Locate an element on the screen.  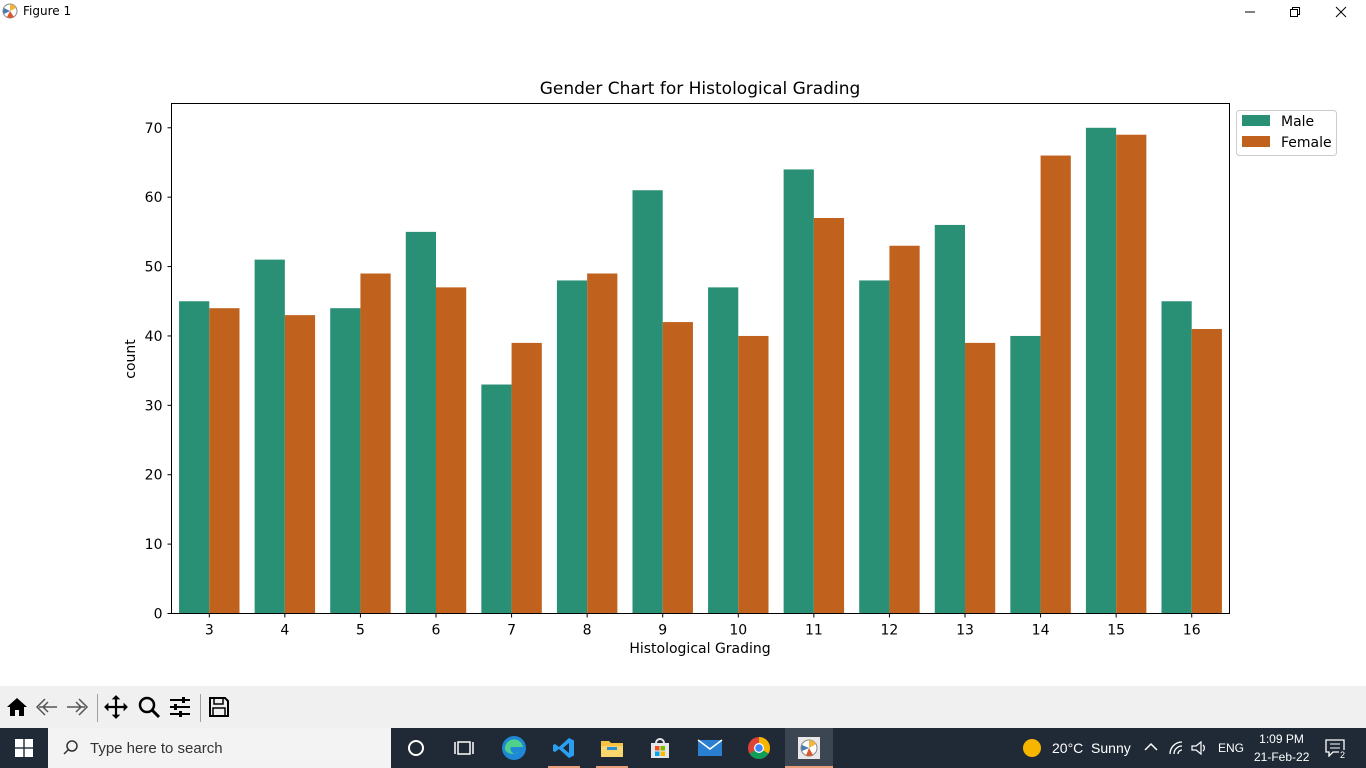
mail-icon is located at coordinates (710, 747).